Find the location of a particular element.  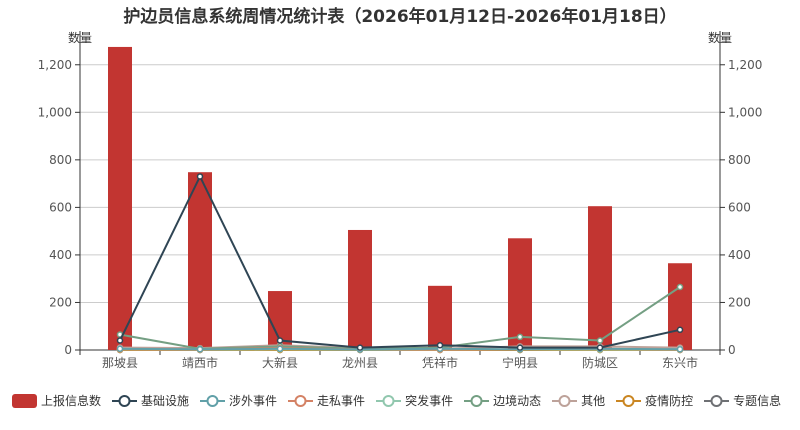

legend-label: 其他 is located at coordinates (593, 401).